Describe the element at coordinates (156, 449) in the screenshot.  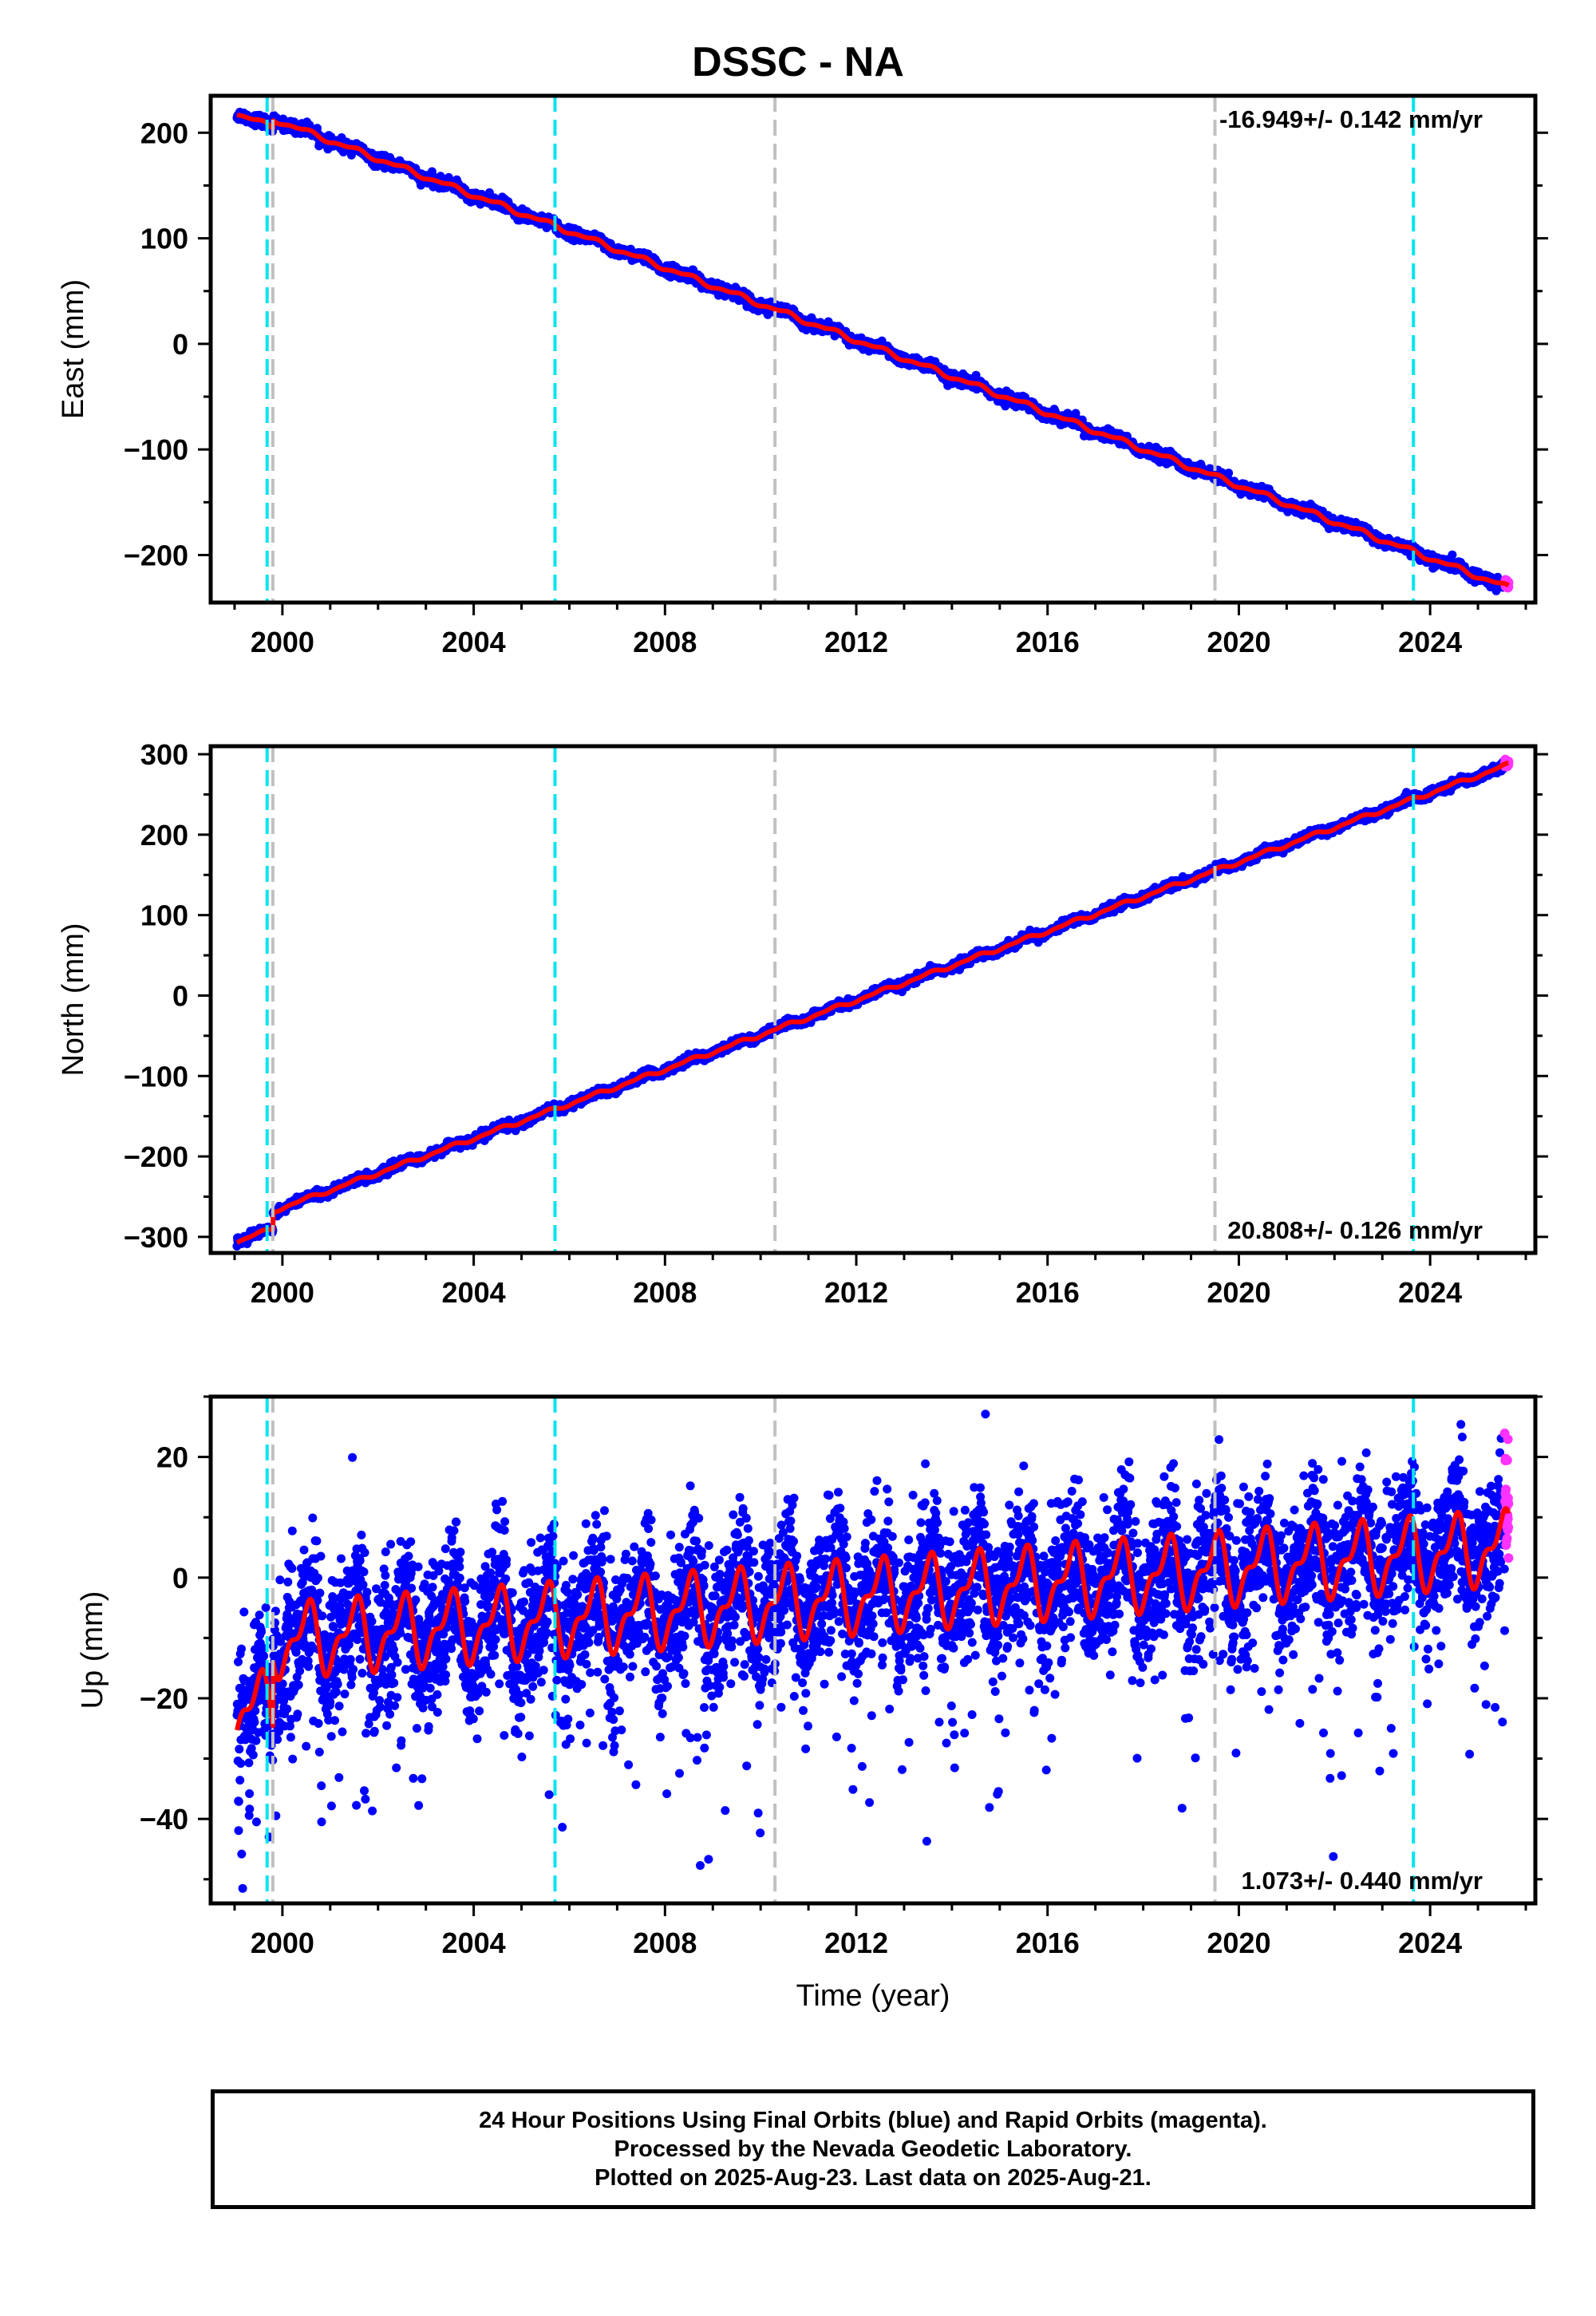
I see `y-tick-label: −100` at that location.